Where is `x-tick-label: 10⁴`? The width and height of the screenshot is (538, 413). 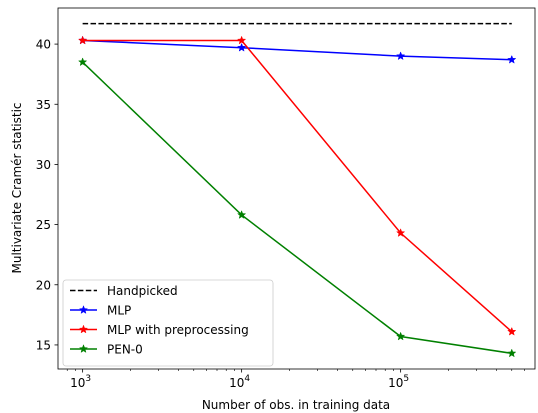
x-tick-label: 10⁴ is located at coordinates (239, 382).